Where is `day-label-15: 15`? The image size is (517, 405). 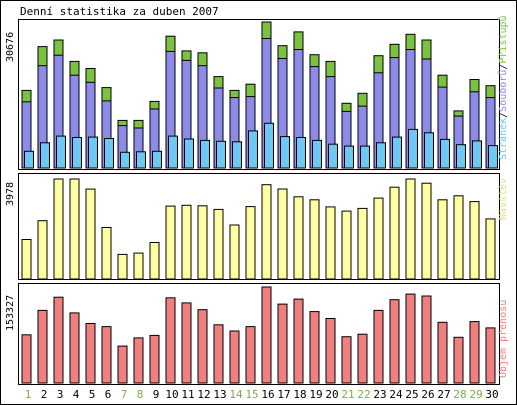
day-label-15: 15 is located at coordinates (251, 394).